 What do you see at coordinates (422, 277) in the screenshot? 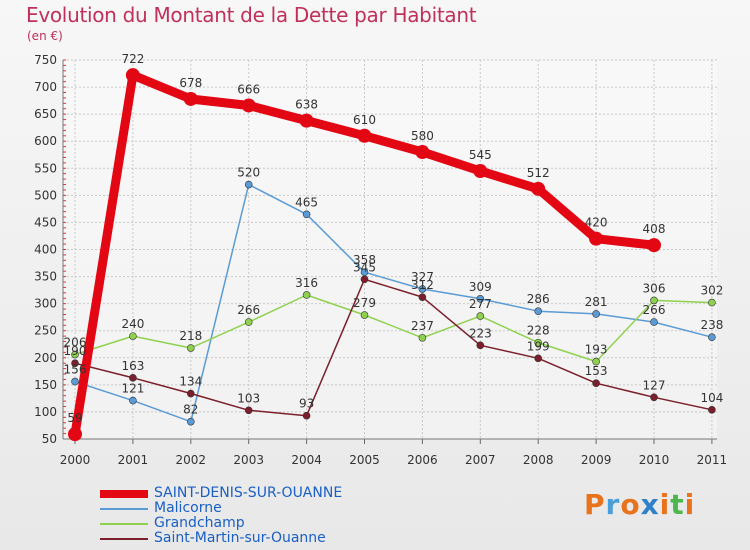
I see `data-label: 327` at bounding box center [422, 277].